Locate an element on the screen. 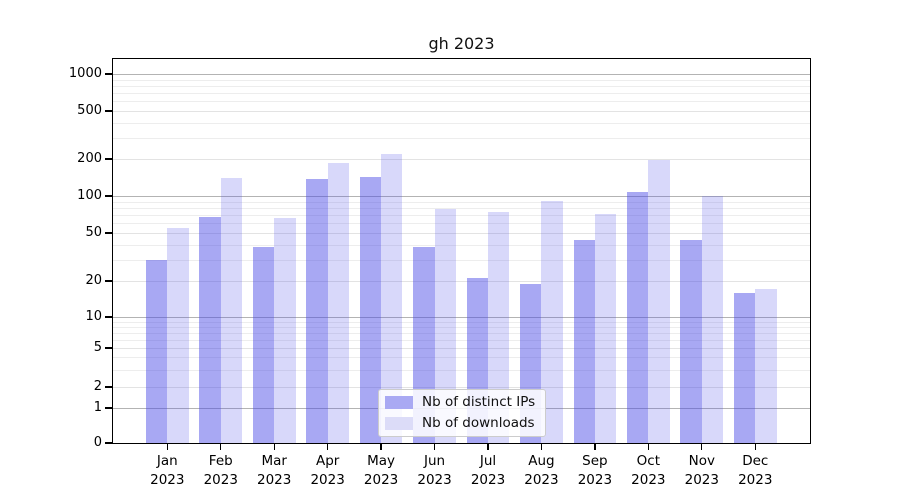  x-tick-label: Oct 2023 is located at coordinates (648, 470).